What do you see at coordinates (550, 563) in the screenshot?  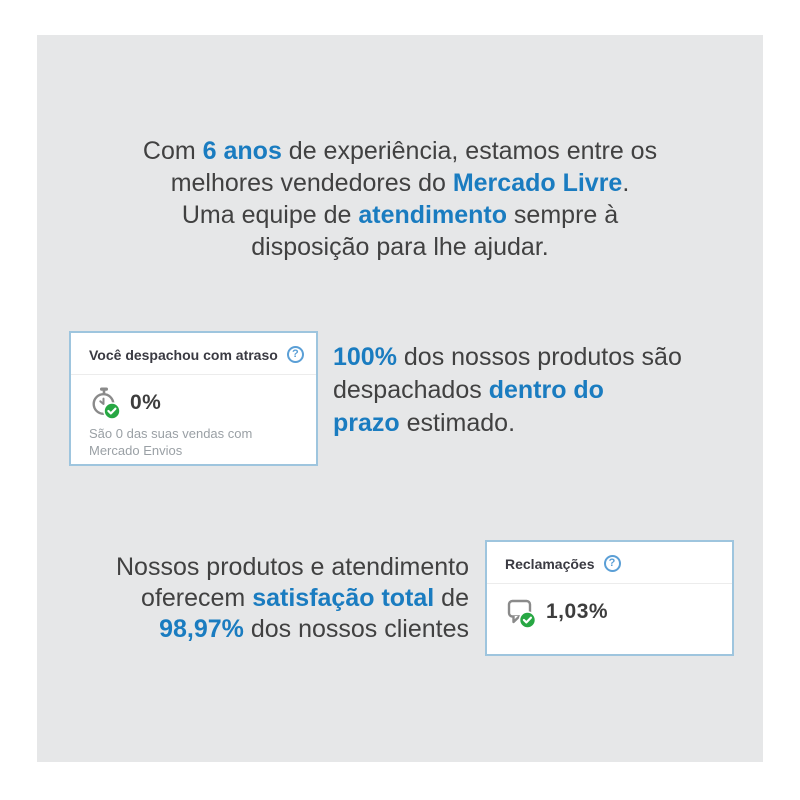 I see `card-title-claims: Reclamações` at bounding box center [550, 563].